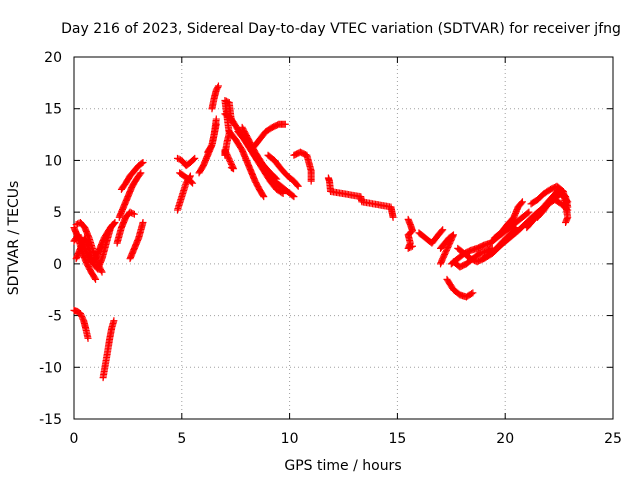 The image size is (640, 480). I want to click on x-tick-label: 0, so click(74, 439).